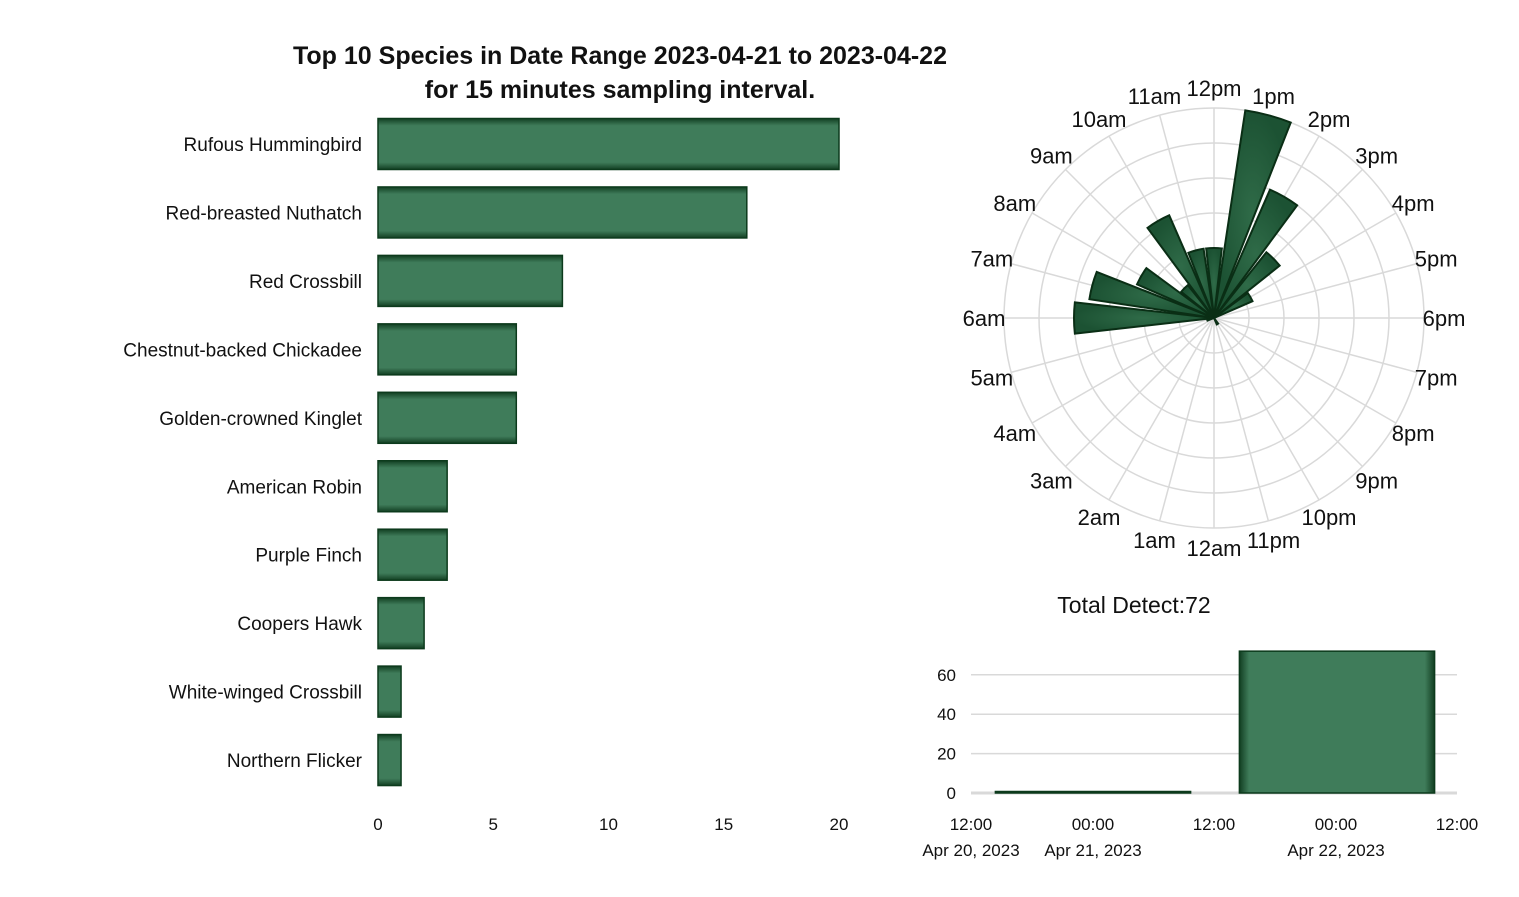 Image resolution: width=1519 pixels, height=897 pixels. What do you see at coordinates (1329, 119) in the screenshot?
I see `hour-label: 2pm` at bounding box center [1329, 119].